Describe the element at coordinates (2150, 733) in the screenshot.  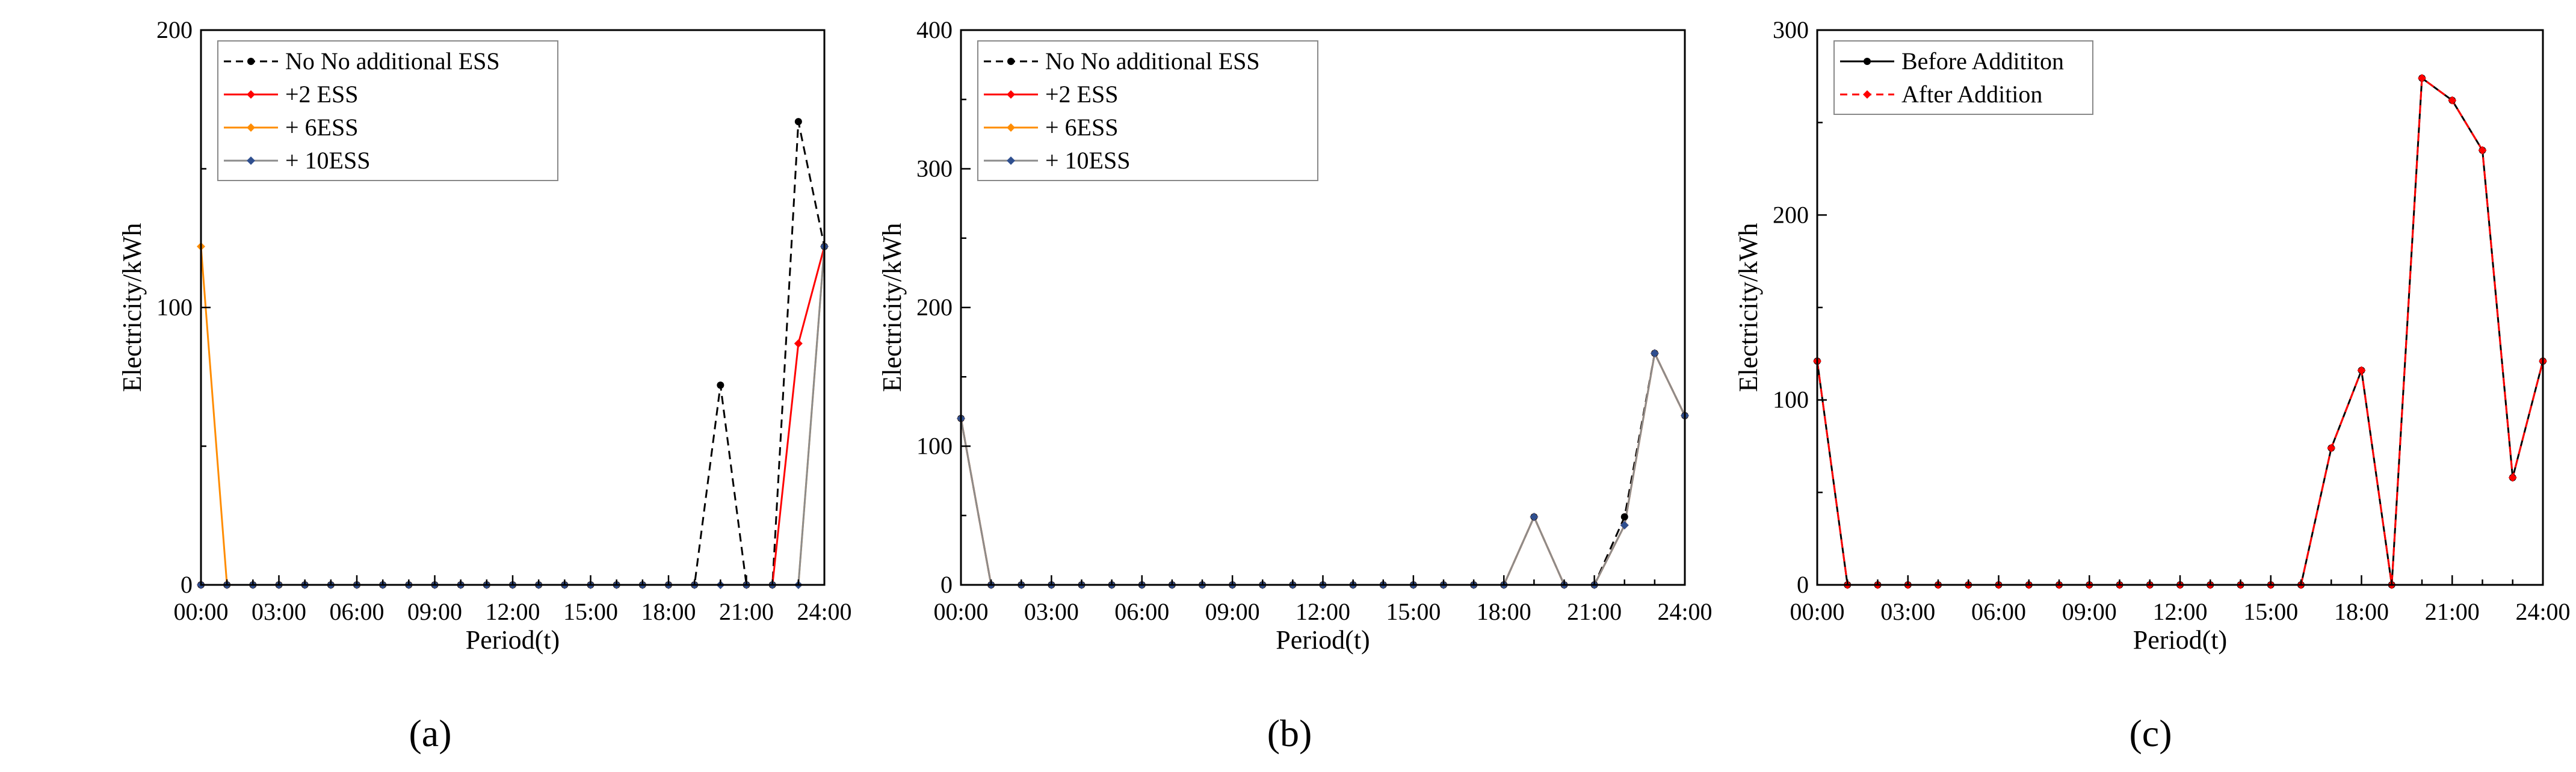
I see `panel-label: (c)` at that location.